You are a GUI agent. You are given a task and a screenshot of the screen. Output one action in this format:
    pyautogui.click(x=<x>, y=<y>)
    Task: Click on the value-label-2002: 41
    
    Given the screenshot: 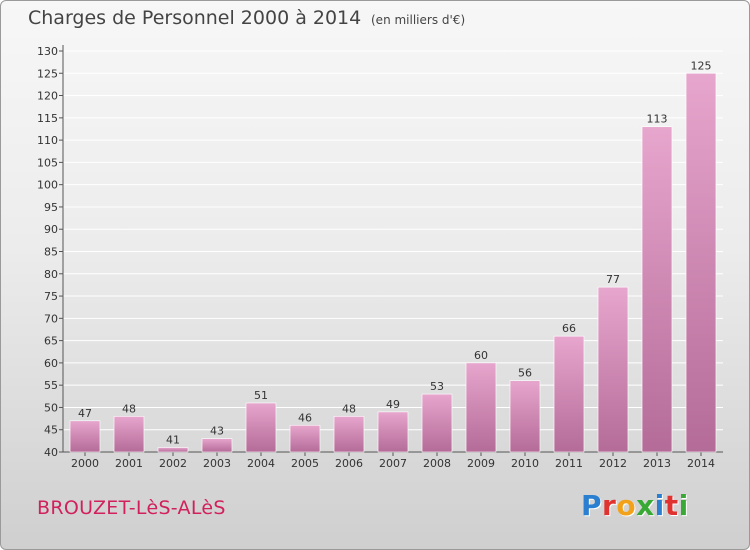 What is the action you would take?
    pyautogui.click(x=173, y=440)
    